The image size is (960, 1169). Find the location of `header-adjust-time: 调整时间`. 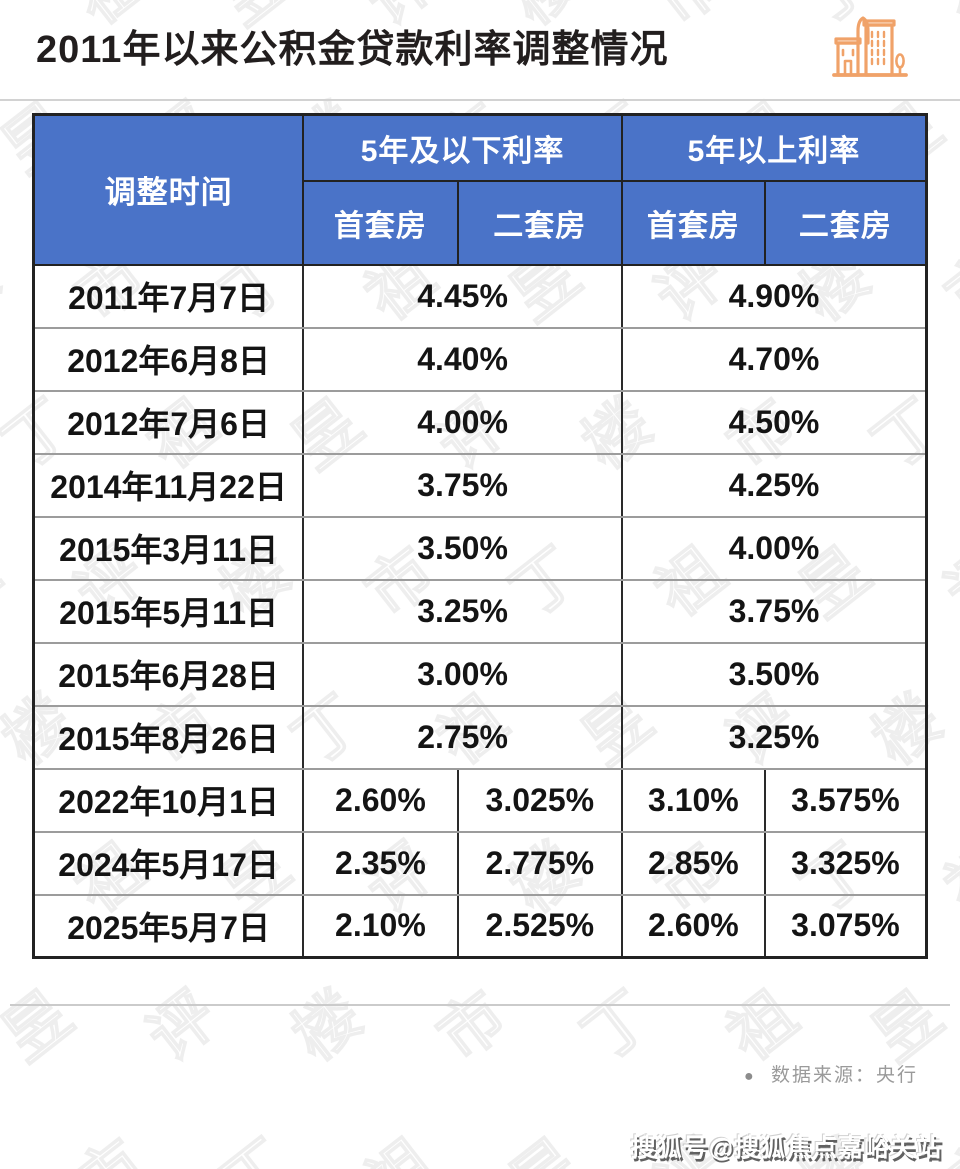

header-adjust-time: 调整时间 is located at coordinates (168, 189).